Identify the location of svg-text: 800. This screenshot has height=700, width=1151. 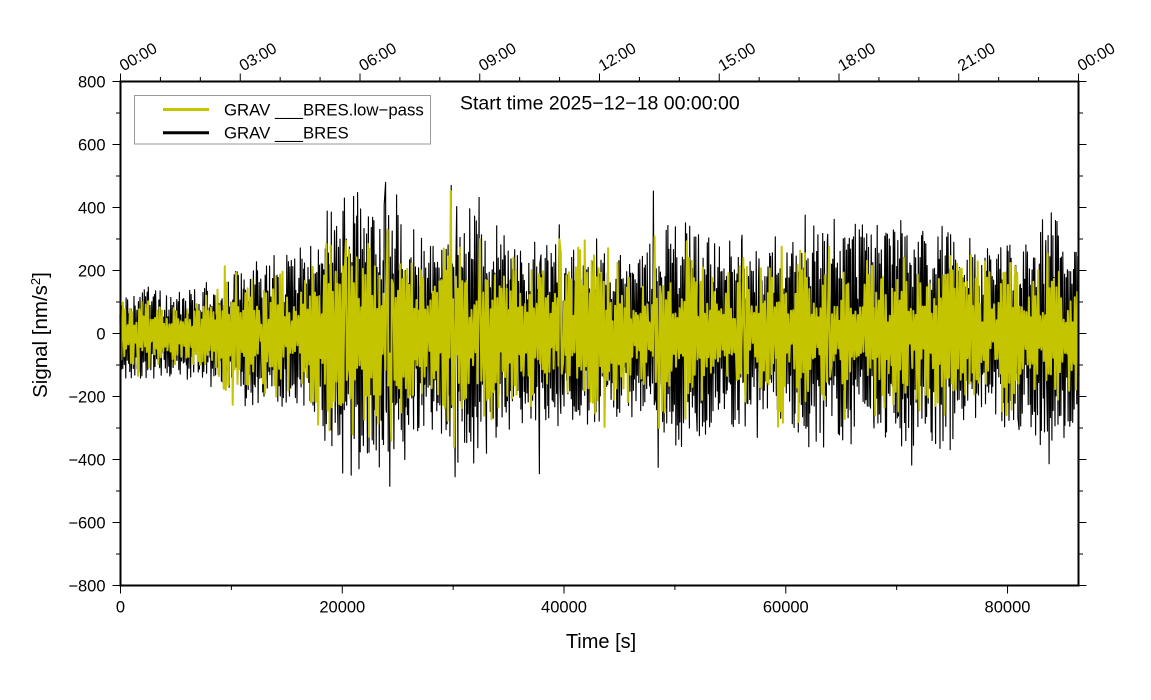
(92, 83).